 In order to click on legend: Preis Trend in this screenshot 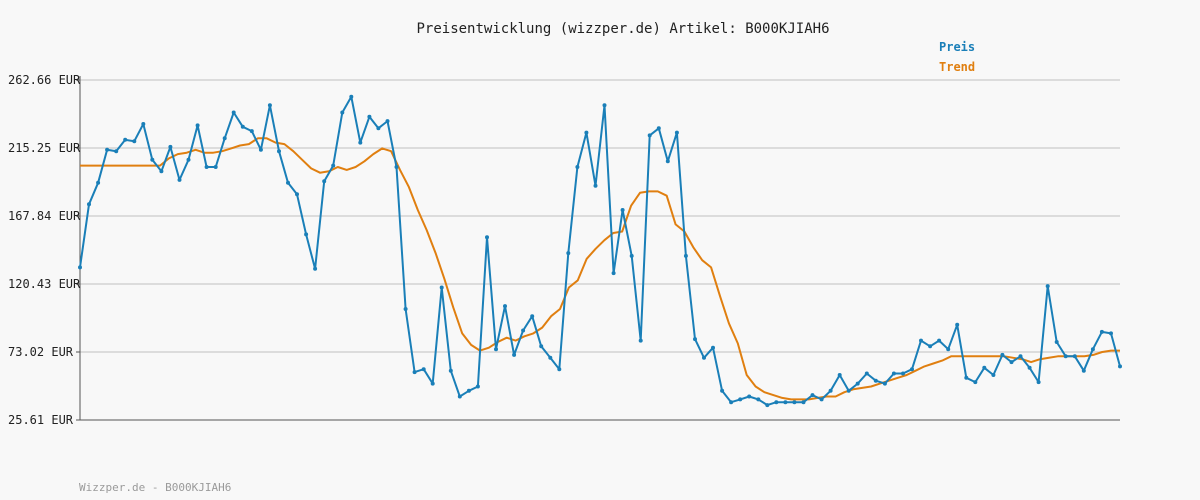, I will do `click(957, 57)`.